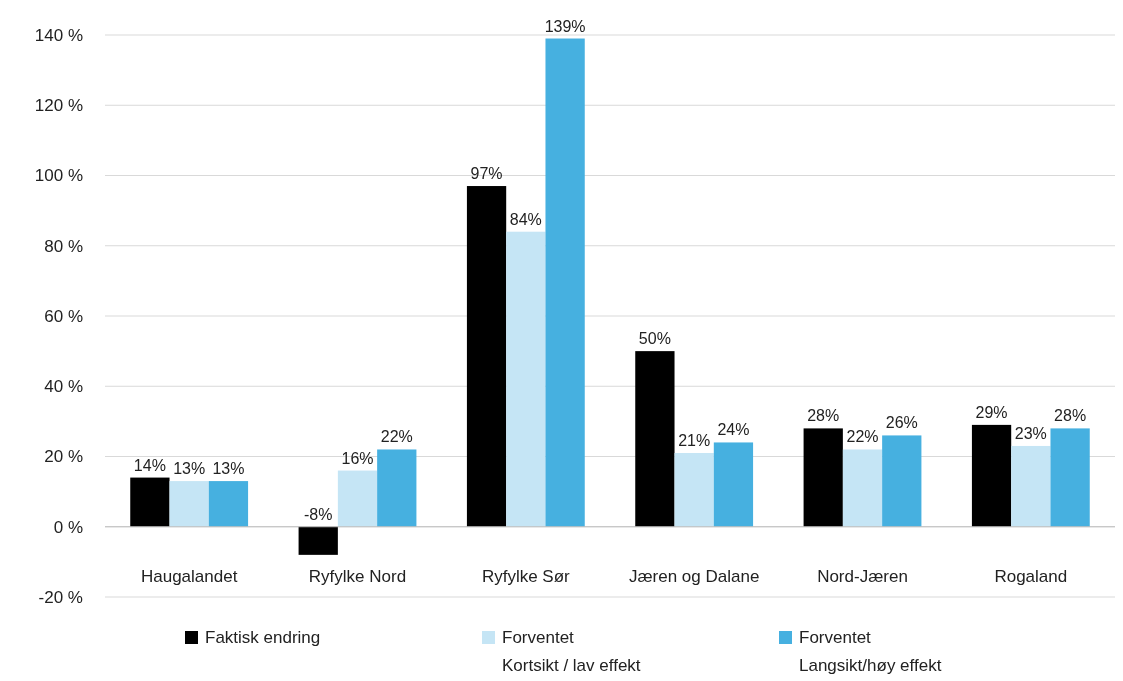  I want to click on data-label: 23%, so click(1030, 433).